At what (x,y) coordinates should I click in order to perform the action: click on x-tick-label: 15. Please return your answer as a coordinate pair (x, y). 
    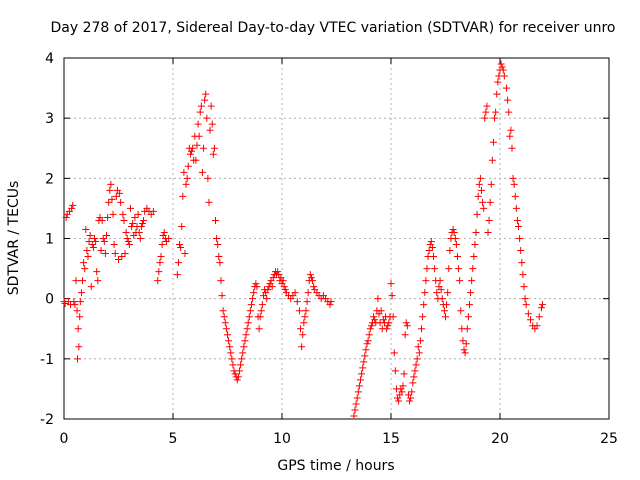
    Looking at the image, I should click on (391, 439).